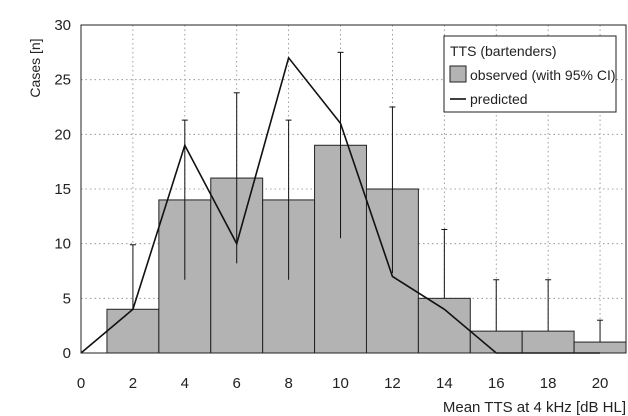 Image resolution: width=628 pixels, height=416 pixels. What do you see at coordinates (600, 383) in the screenshot?
I see `x-tick-label: 20` at bounding box center [600, 383].